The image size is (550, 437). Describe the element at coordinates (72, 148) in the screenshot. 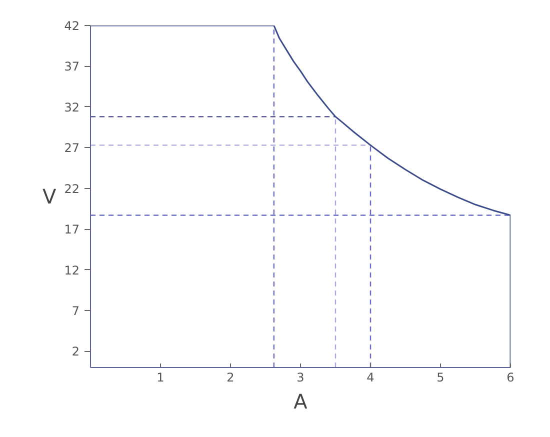

I see `y-tick-label: 27` at that location.